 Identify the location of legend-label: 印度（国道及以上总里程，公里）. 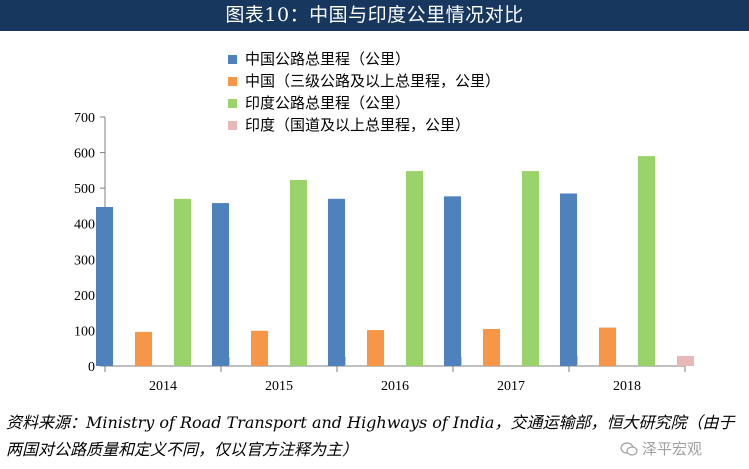
(358, 125).